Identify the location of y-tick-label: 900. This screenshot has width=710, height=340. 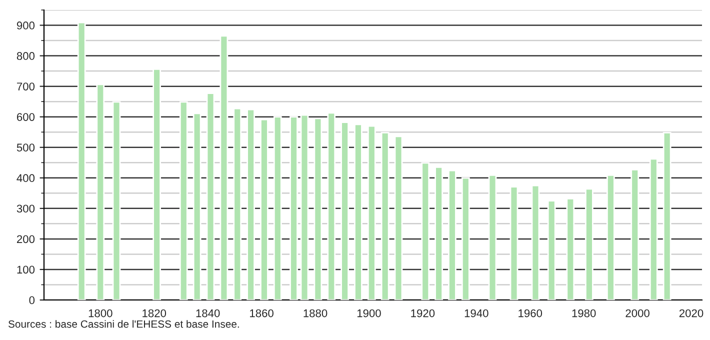
(25, 26).